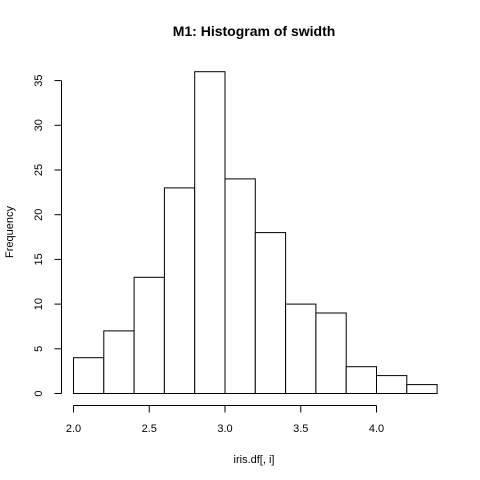 This screenshot has height=480, width=480. I want to click on chart-title: M1: Histogram of swidth, so click(254, 31).